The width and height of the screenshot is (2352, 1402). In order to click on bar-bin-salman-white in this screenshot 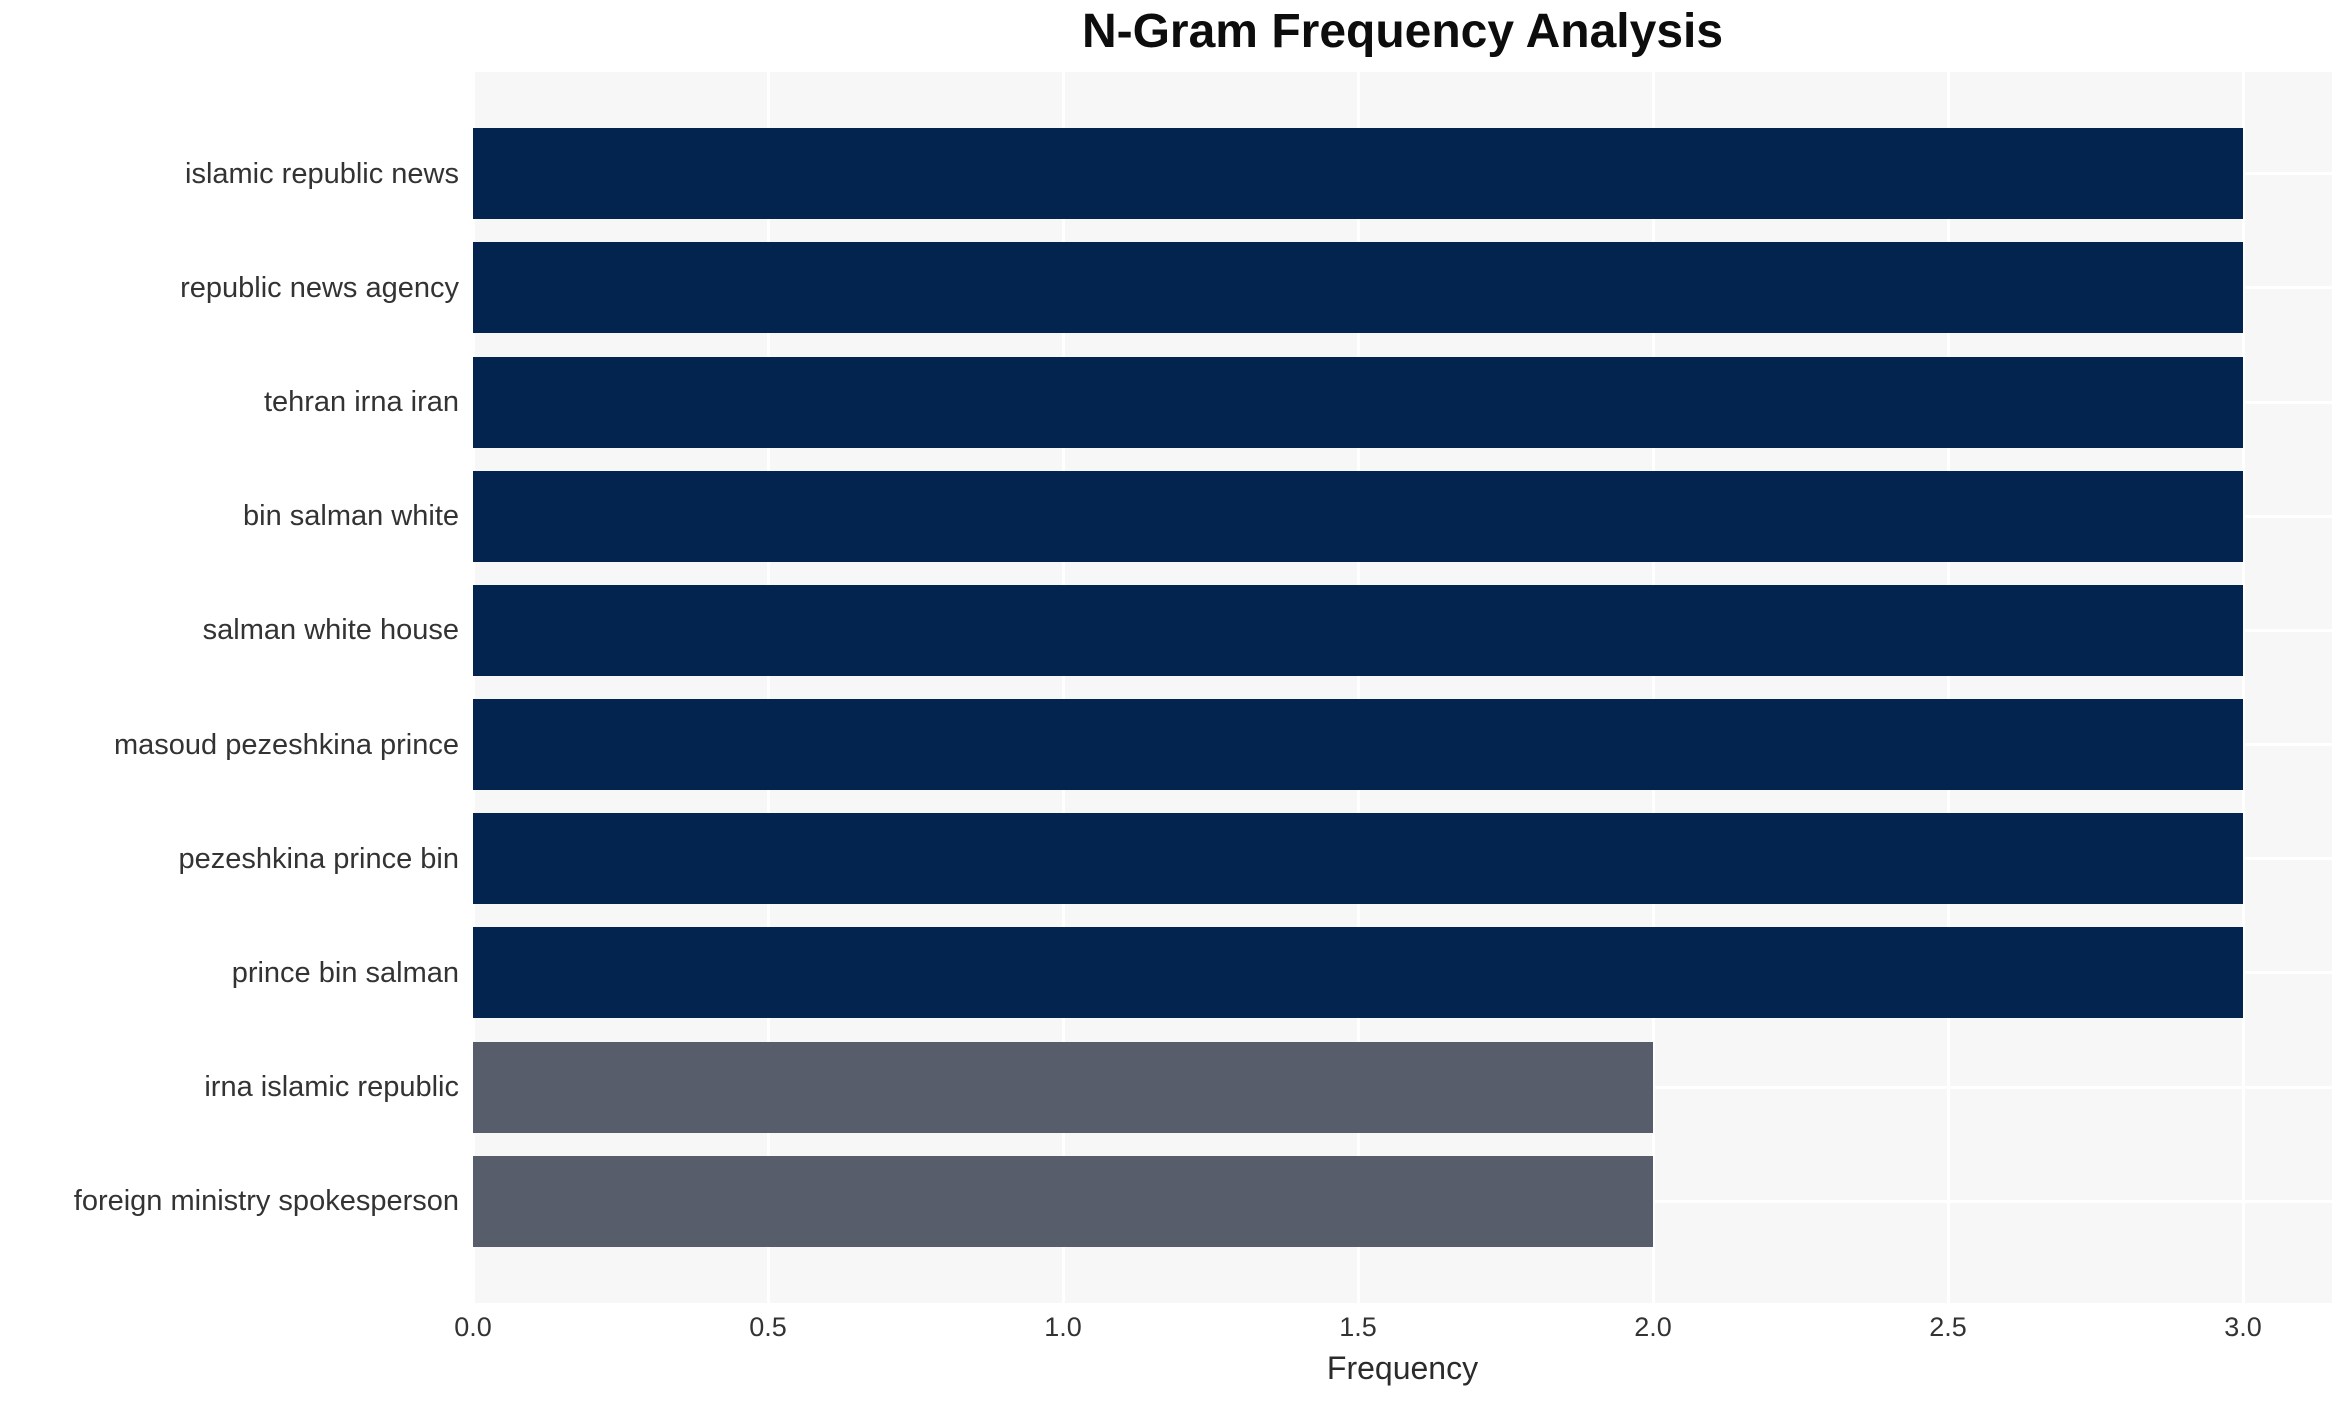, I will do `click(1358, 516)`.